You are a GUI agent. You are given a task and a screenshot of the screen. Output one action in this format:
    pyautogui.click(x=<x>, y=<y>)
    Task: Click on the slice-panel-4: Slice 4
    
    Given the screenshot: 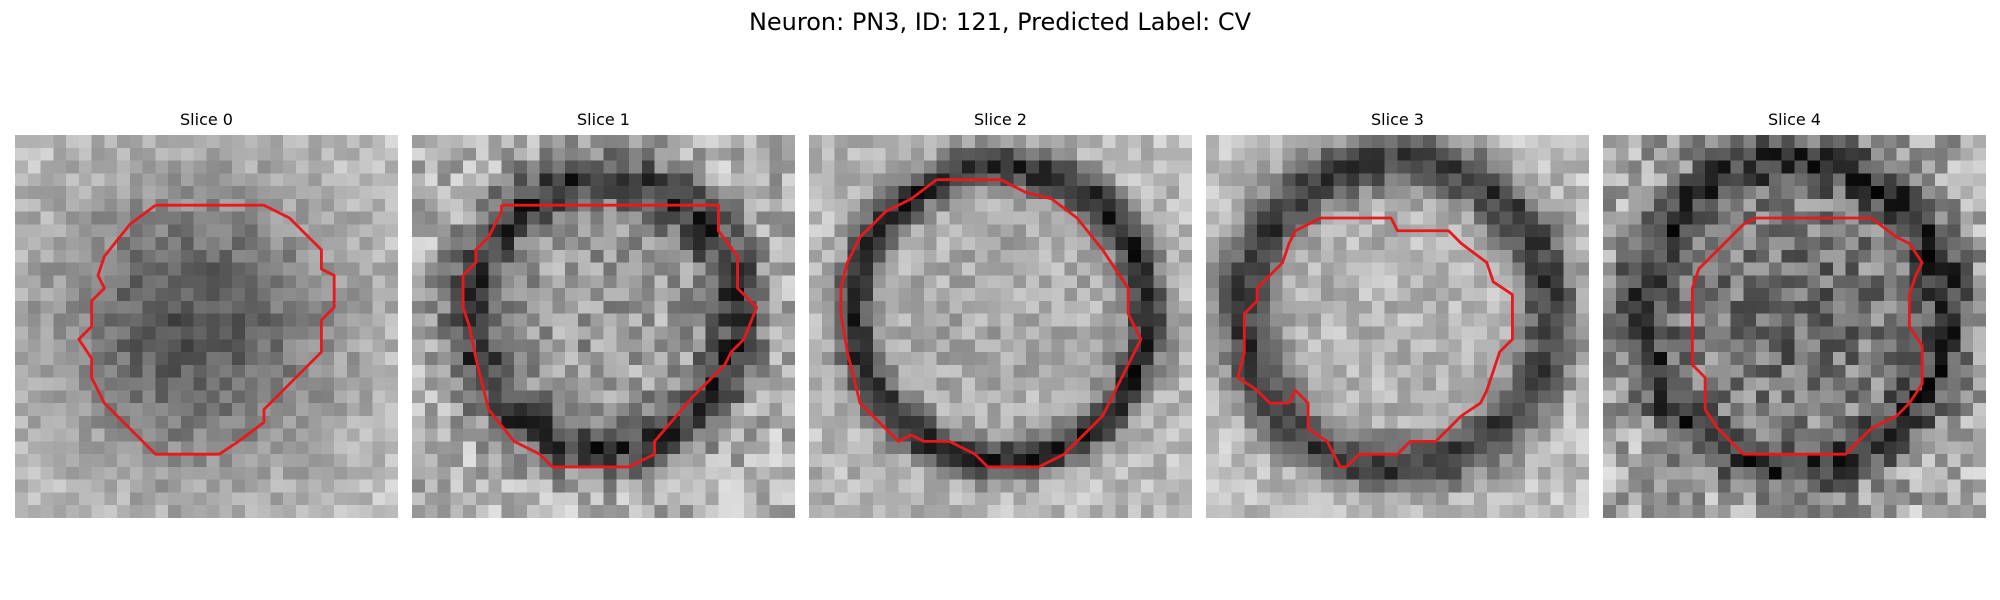 What is the action you would take?
    pyautogui.click(x=1794, y=314)
    